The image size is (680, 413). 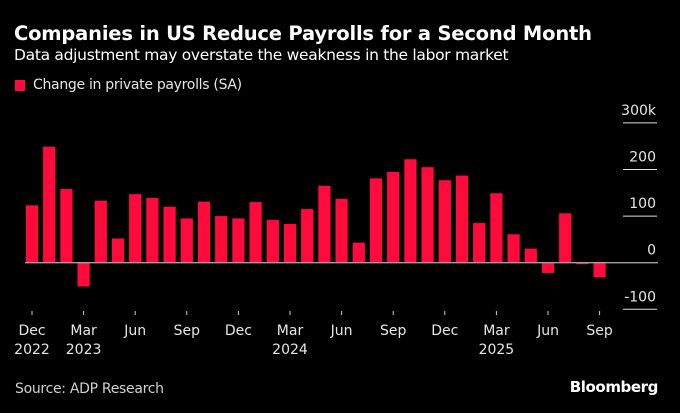 What do you see at coordinates (640, 216) in the screenshot?
I see `gridlines` at bounding box center [640, 216].